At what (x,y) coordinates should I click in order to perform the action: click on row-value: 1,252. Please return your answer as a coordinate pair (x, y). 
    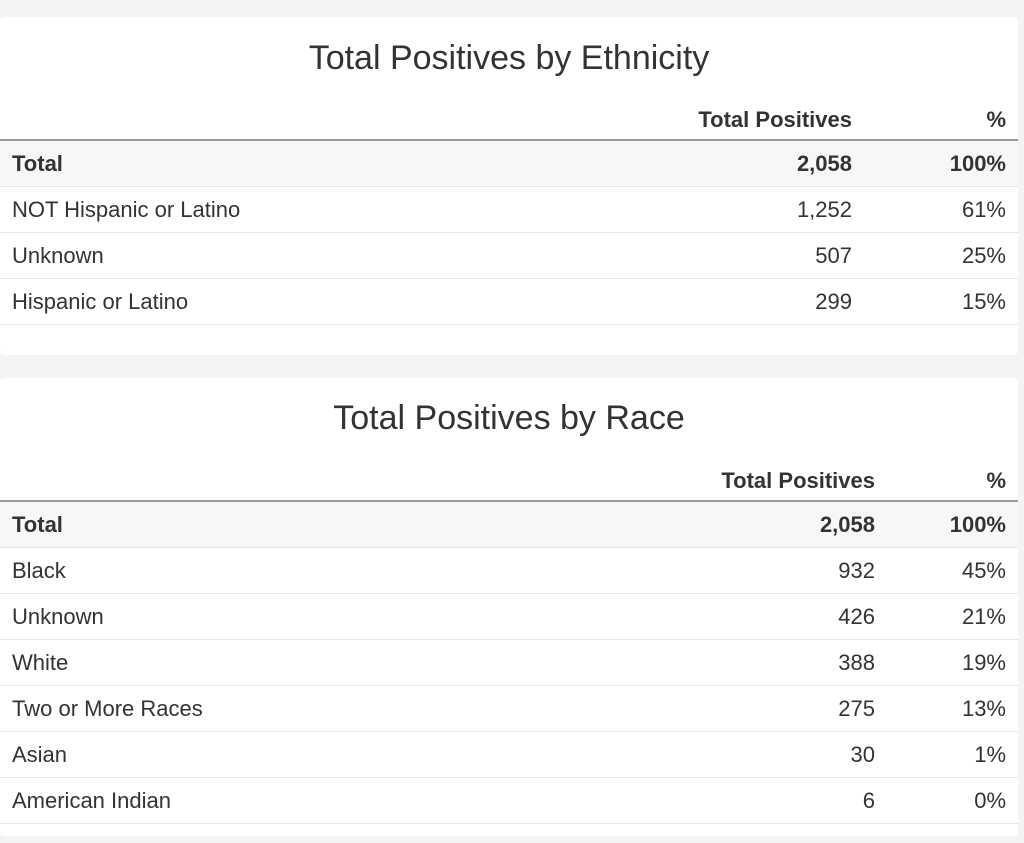
    Looking at the image, I should click on (727, 209).